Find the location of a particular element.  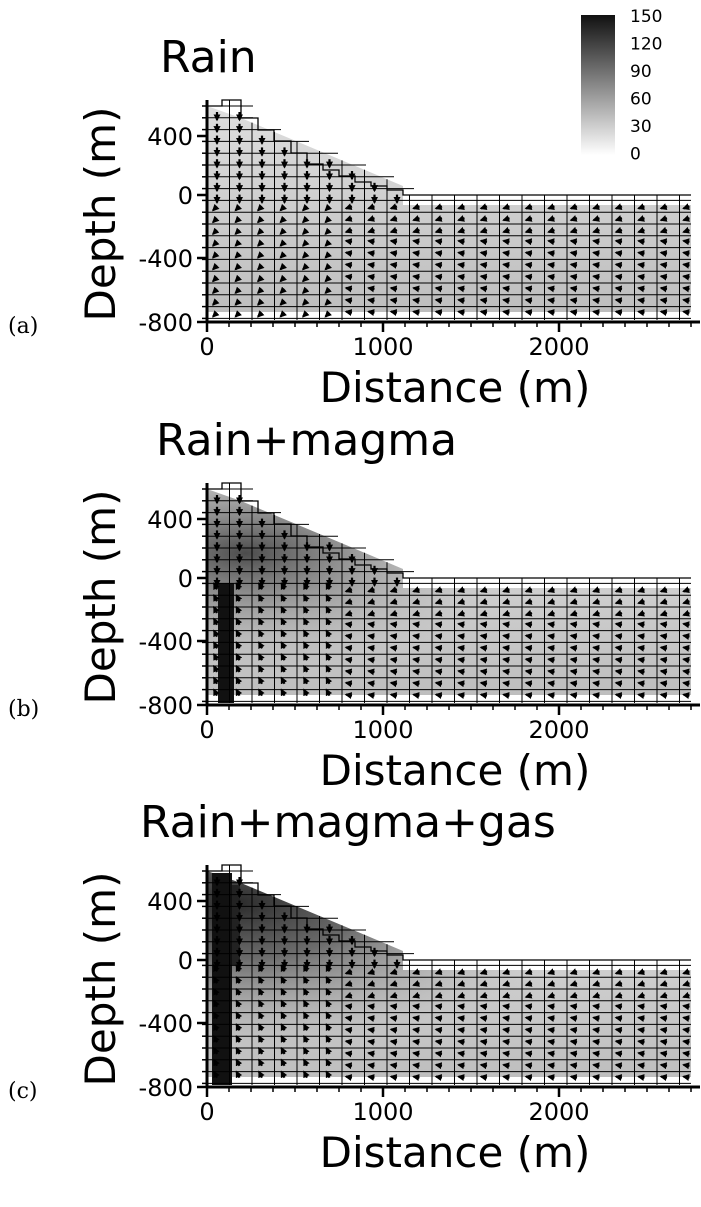

panel-title: Rain+magma+gas is located at coordinates (348, 822).